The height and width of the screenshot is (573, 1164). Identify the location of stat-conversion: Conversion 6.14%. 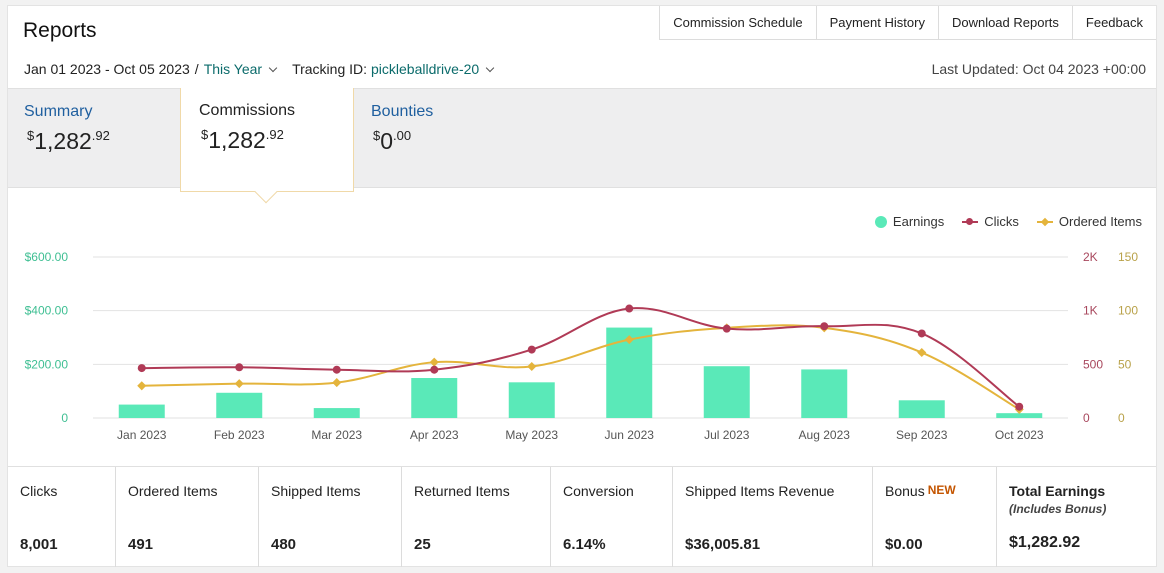
(612, 517).